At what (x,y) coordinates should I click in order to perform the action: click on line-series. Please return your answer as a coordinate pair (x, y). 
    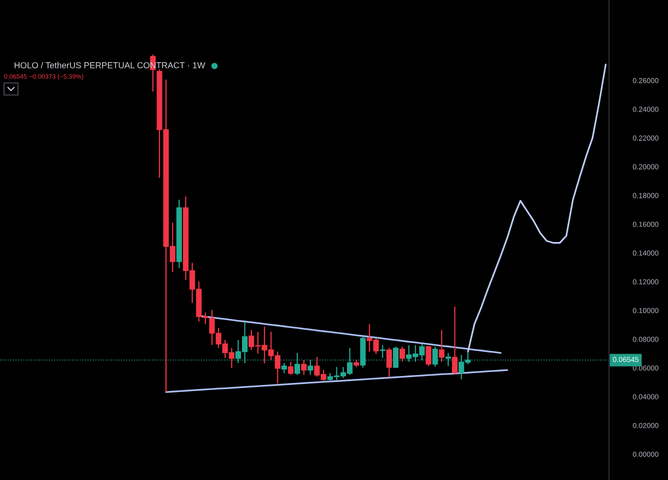
    Looking at the image, I should click on (537, 208).